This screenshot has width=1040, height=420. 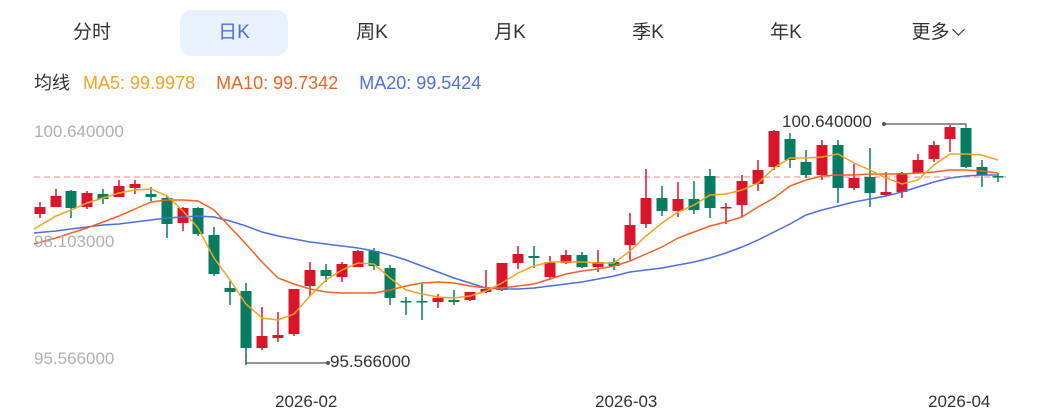 I want to click on tab-label: 日K, so click(x=234, y=32).